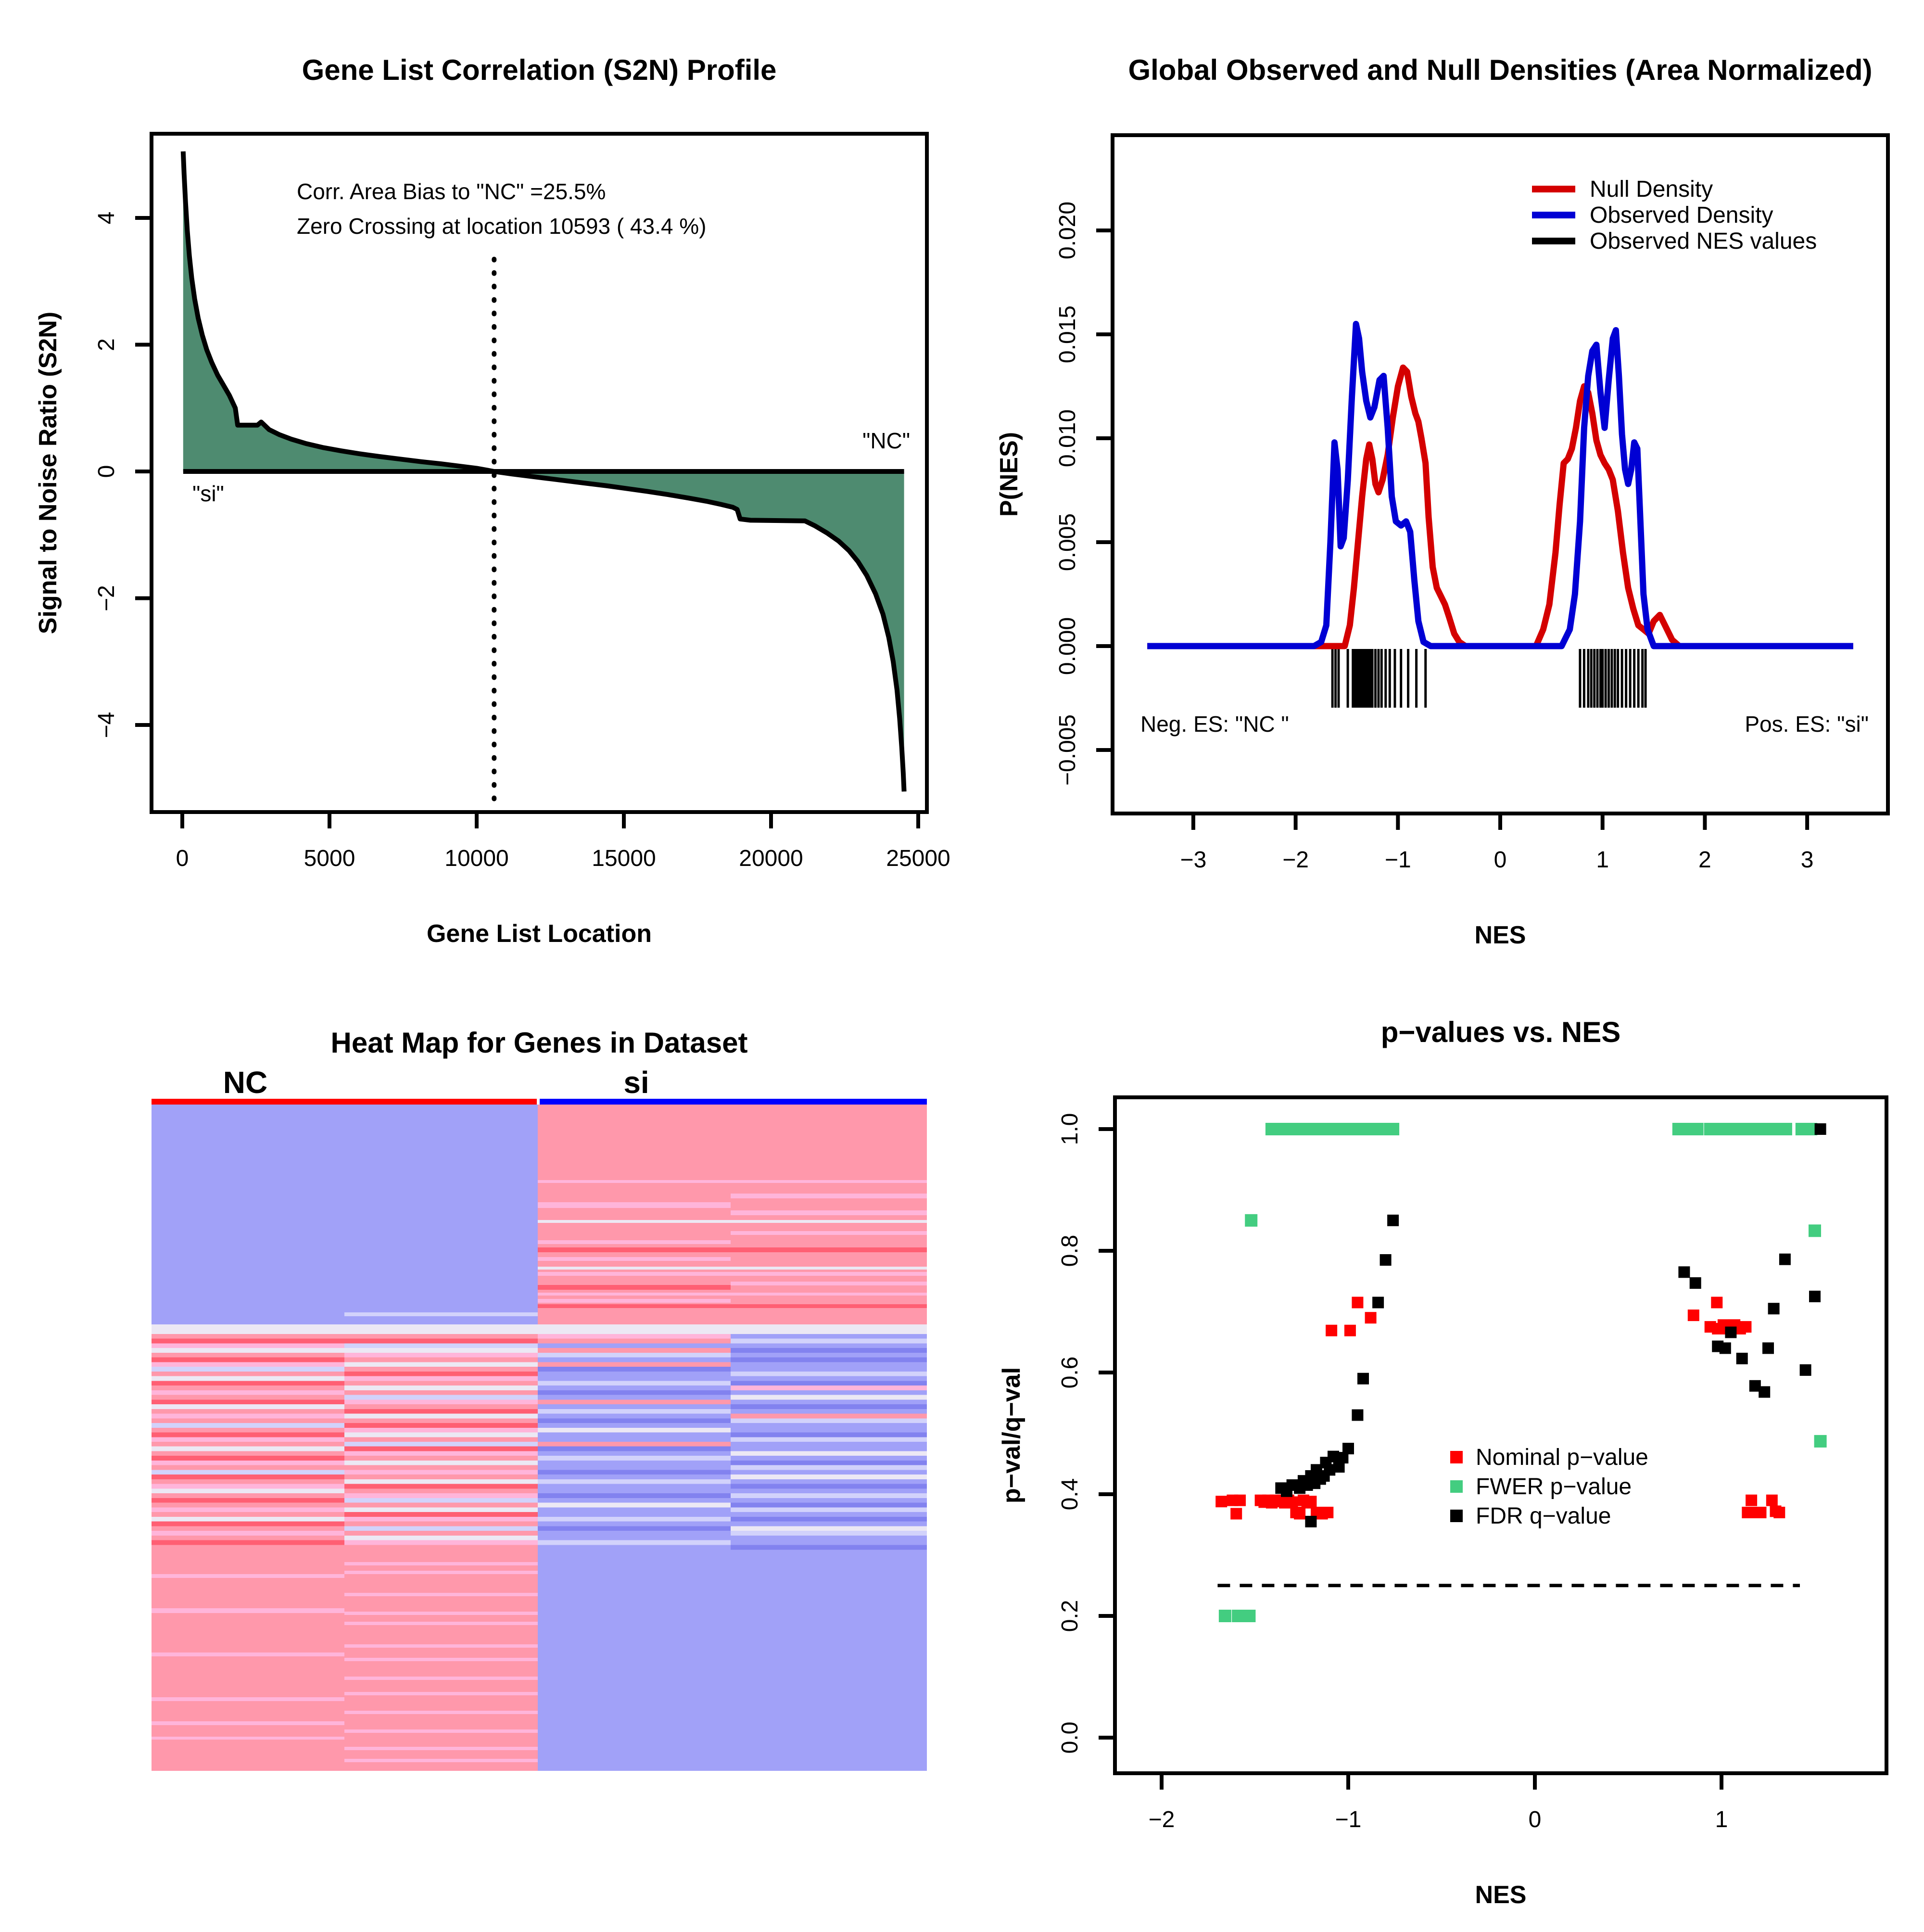 This screenshot has height=1932, width=1924. What do you see at coordinates (636, 1082) in the screenshot?
I see `class-label: si` at bounding box center [636, 1082].